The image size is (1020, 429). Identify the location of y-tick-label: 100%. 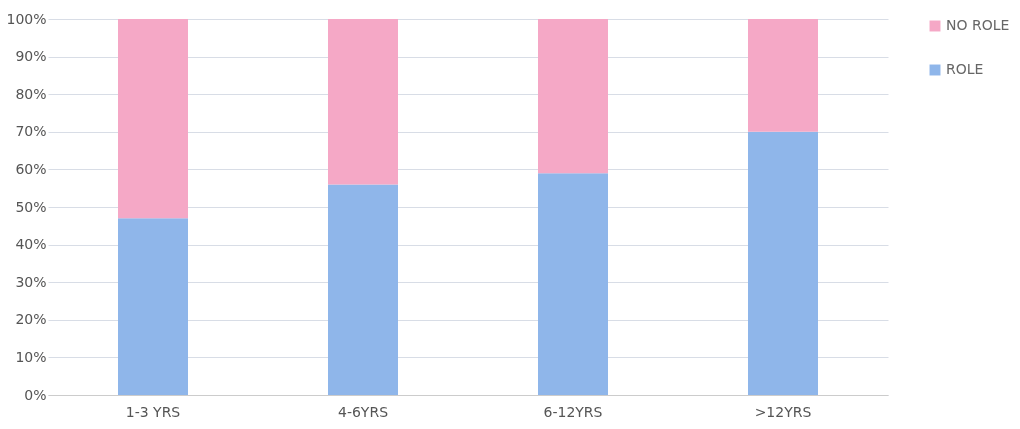
(26, 18).